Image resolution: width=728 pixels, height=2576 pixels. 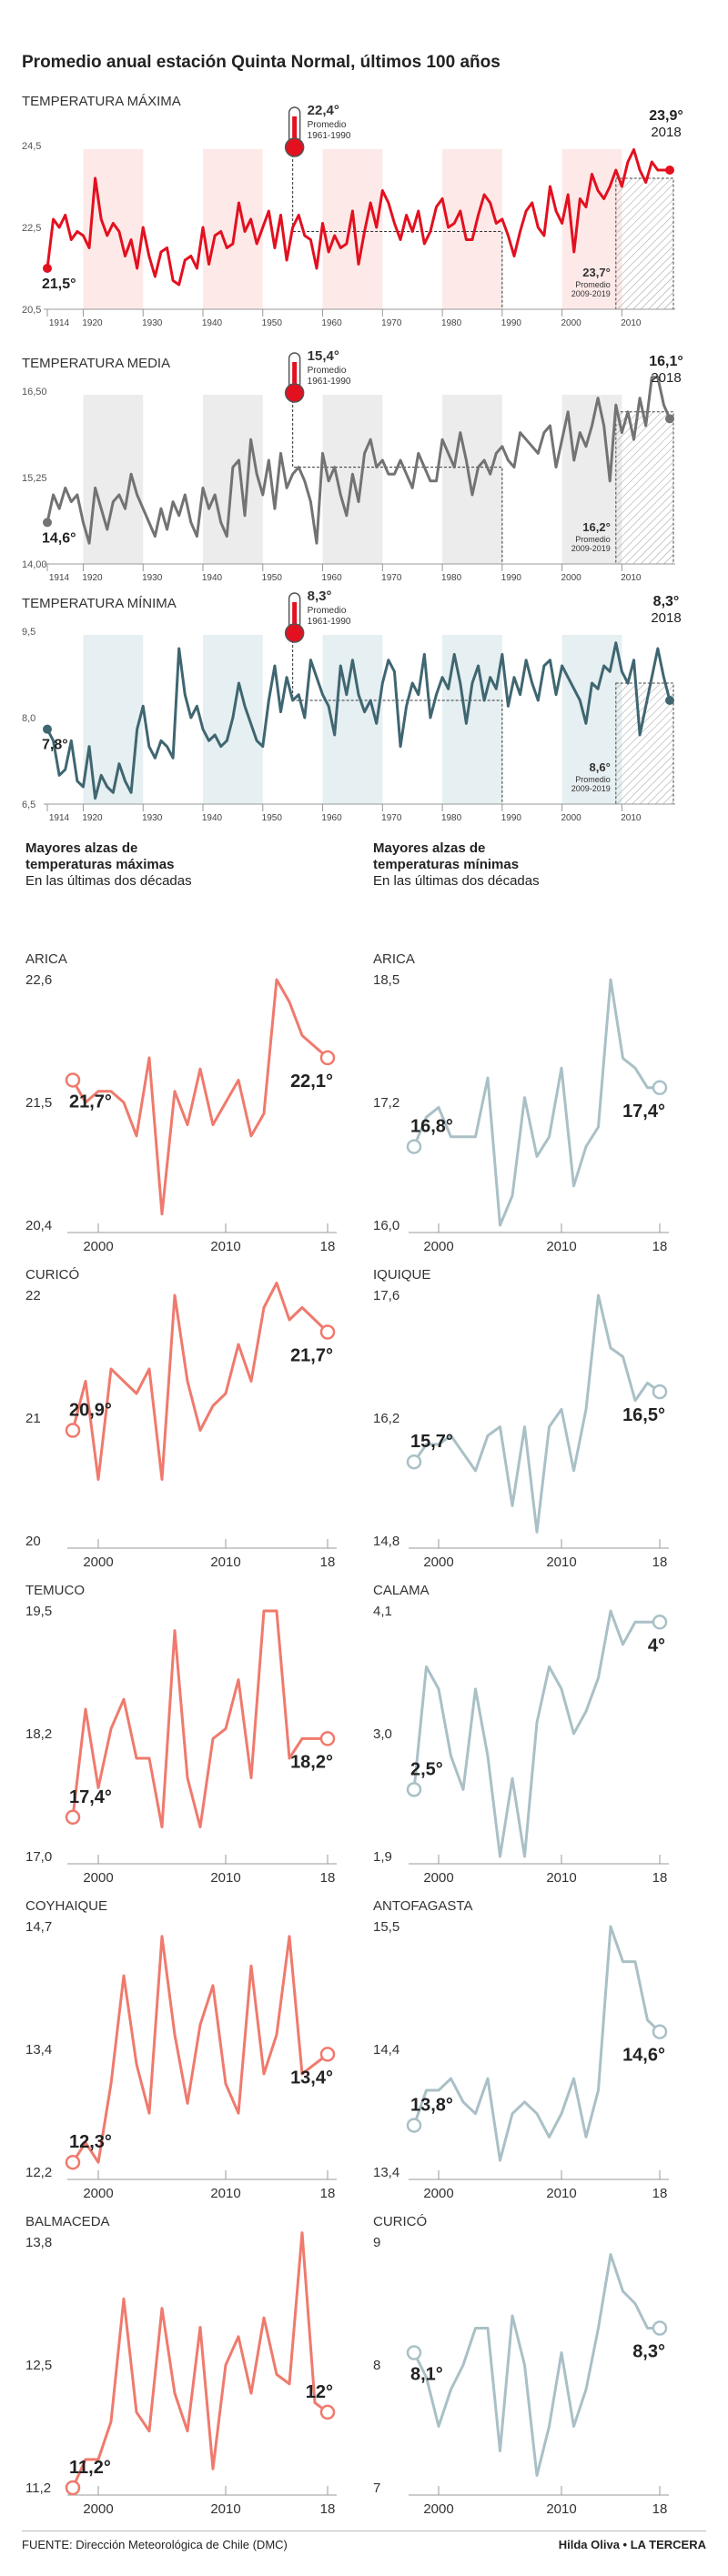 I want to click on iquique-min-end-point, so click(x=660, y=1392).